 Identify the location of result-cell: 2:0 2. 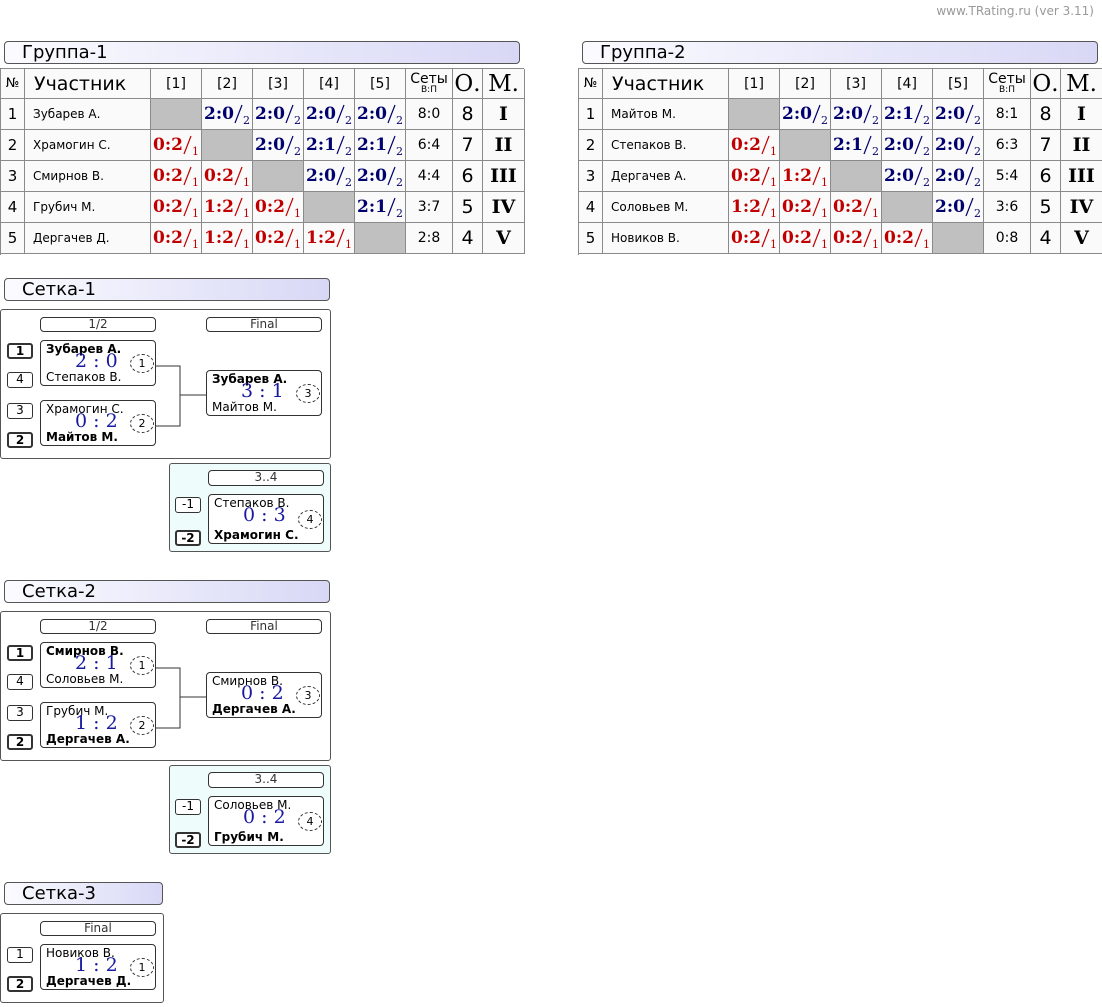
(329, 176).